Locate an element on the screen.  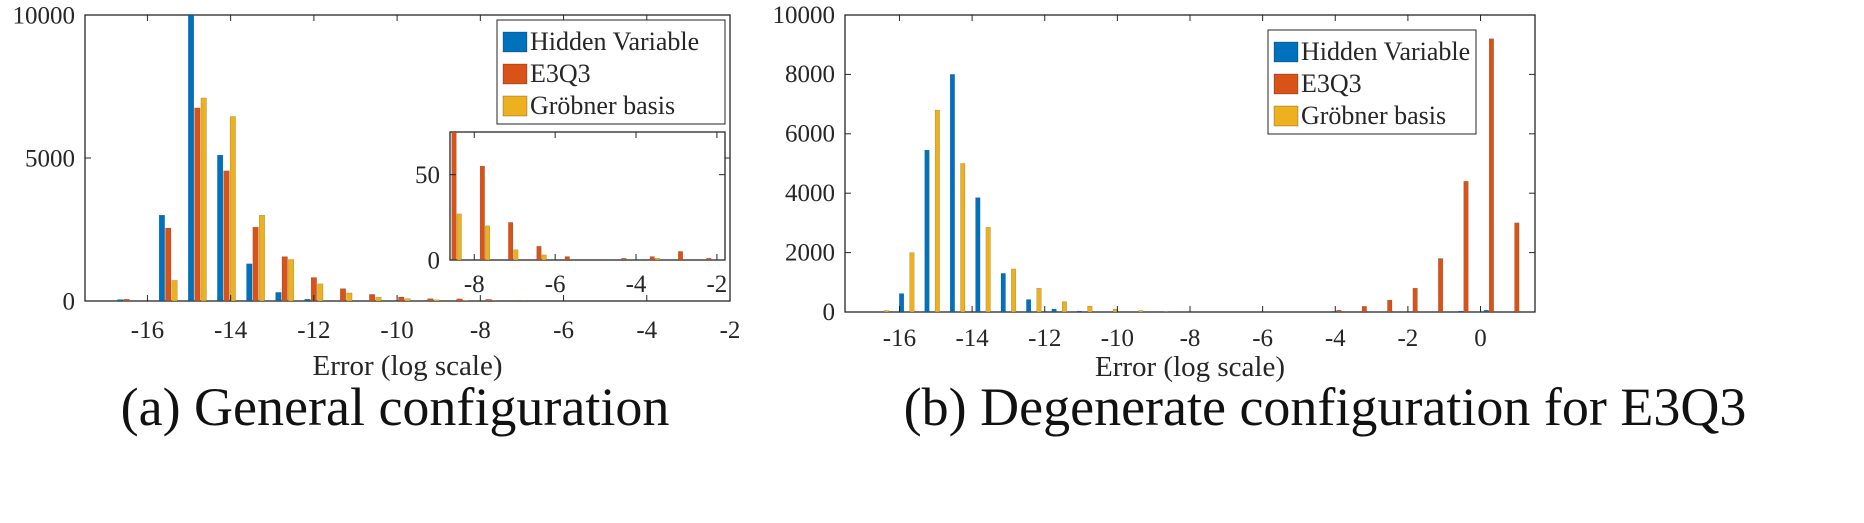
b-y-tick-label: 8000 is located at coordinates (810, 74).